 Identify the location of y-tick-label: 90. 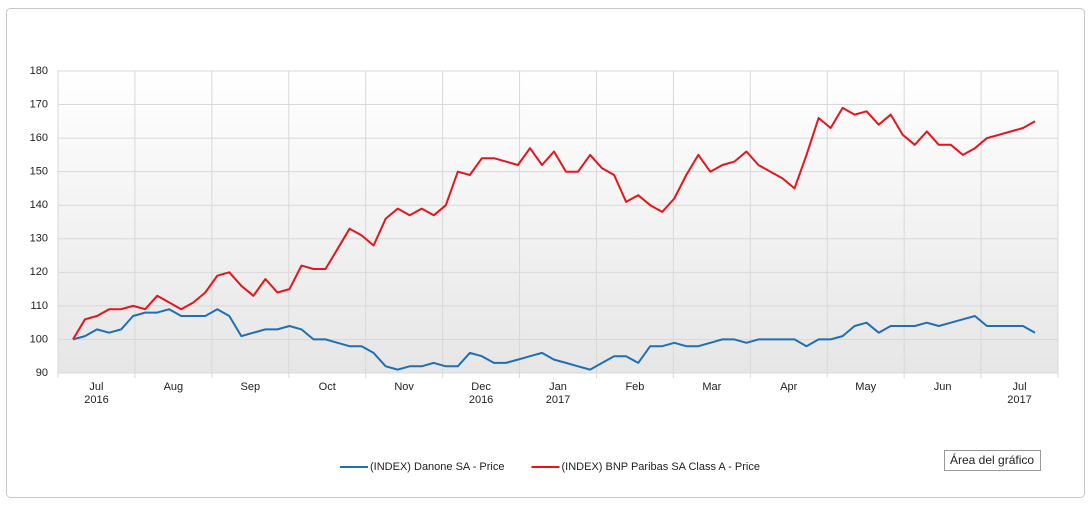
(42, 373).